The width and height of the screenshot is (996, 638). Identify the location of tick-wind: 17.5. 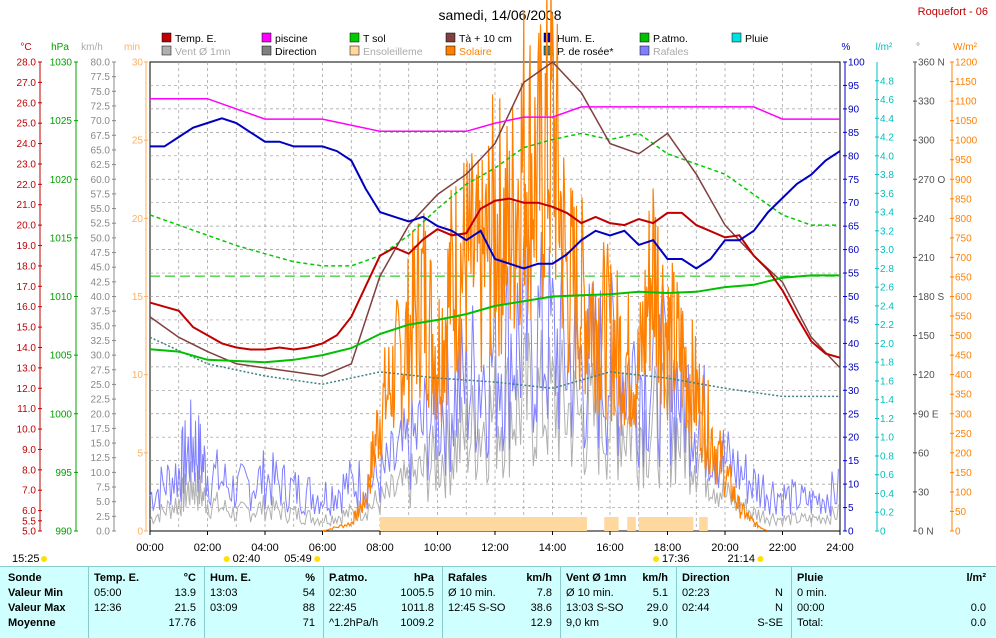
(101, 429).